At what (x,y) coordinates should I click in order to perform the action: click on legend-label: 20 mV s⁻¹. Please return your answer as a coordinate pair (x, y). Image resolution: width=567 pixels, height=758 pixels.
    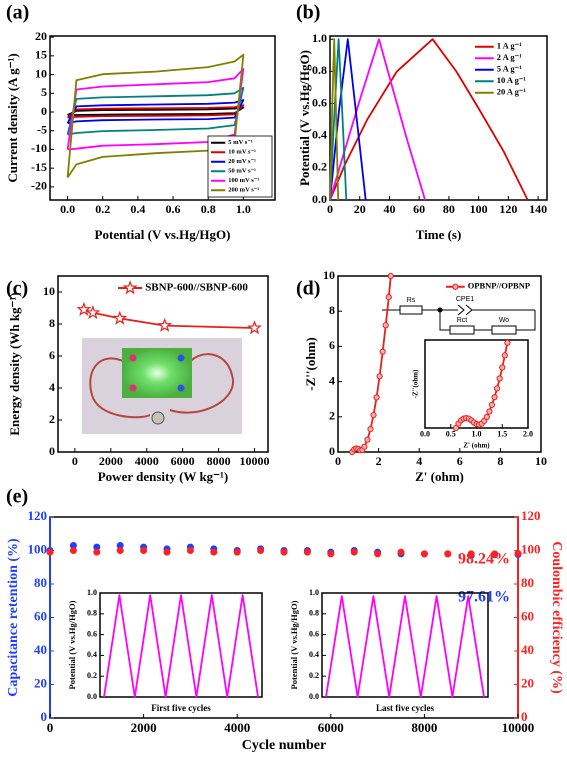
    Looking at the image, I should click on (242, 161).